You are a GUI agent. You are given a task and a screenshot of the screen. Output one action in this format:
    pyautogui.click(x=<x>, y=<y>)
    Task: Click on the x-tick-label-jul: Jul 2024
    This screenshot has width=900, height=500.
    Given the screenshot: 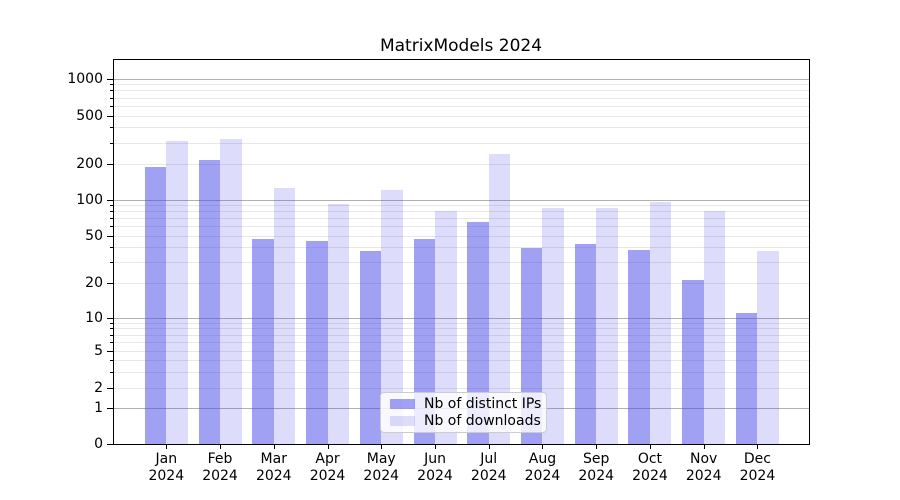 What is the action you would take?
    pyautogui.click(x=488, y=467)
    